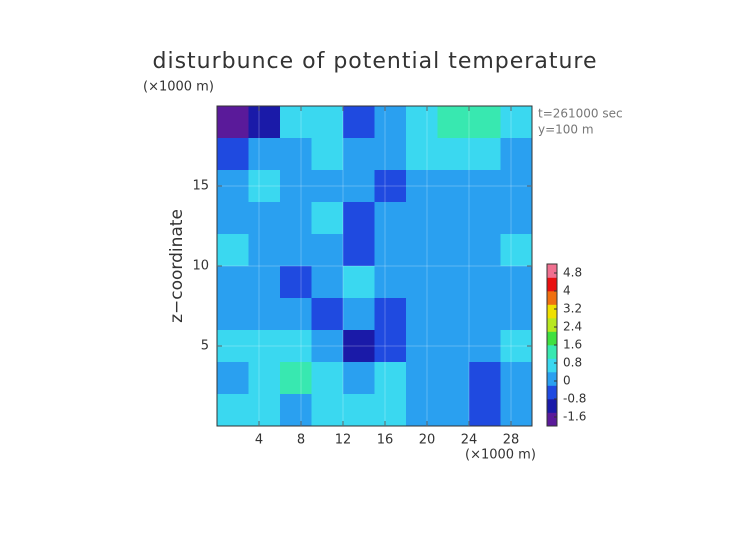  Describe the element at coordinates (572, 363) in the screenshot. I see `colorbar-tick-label: 0.8` at that location.